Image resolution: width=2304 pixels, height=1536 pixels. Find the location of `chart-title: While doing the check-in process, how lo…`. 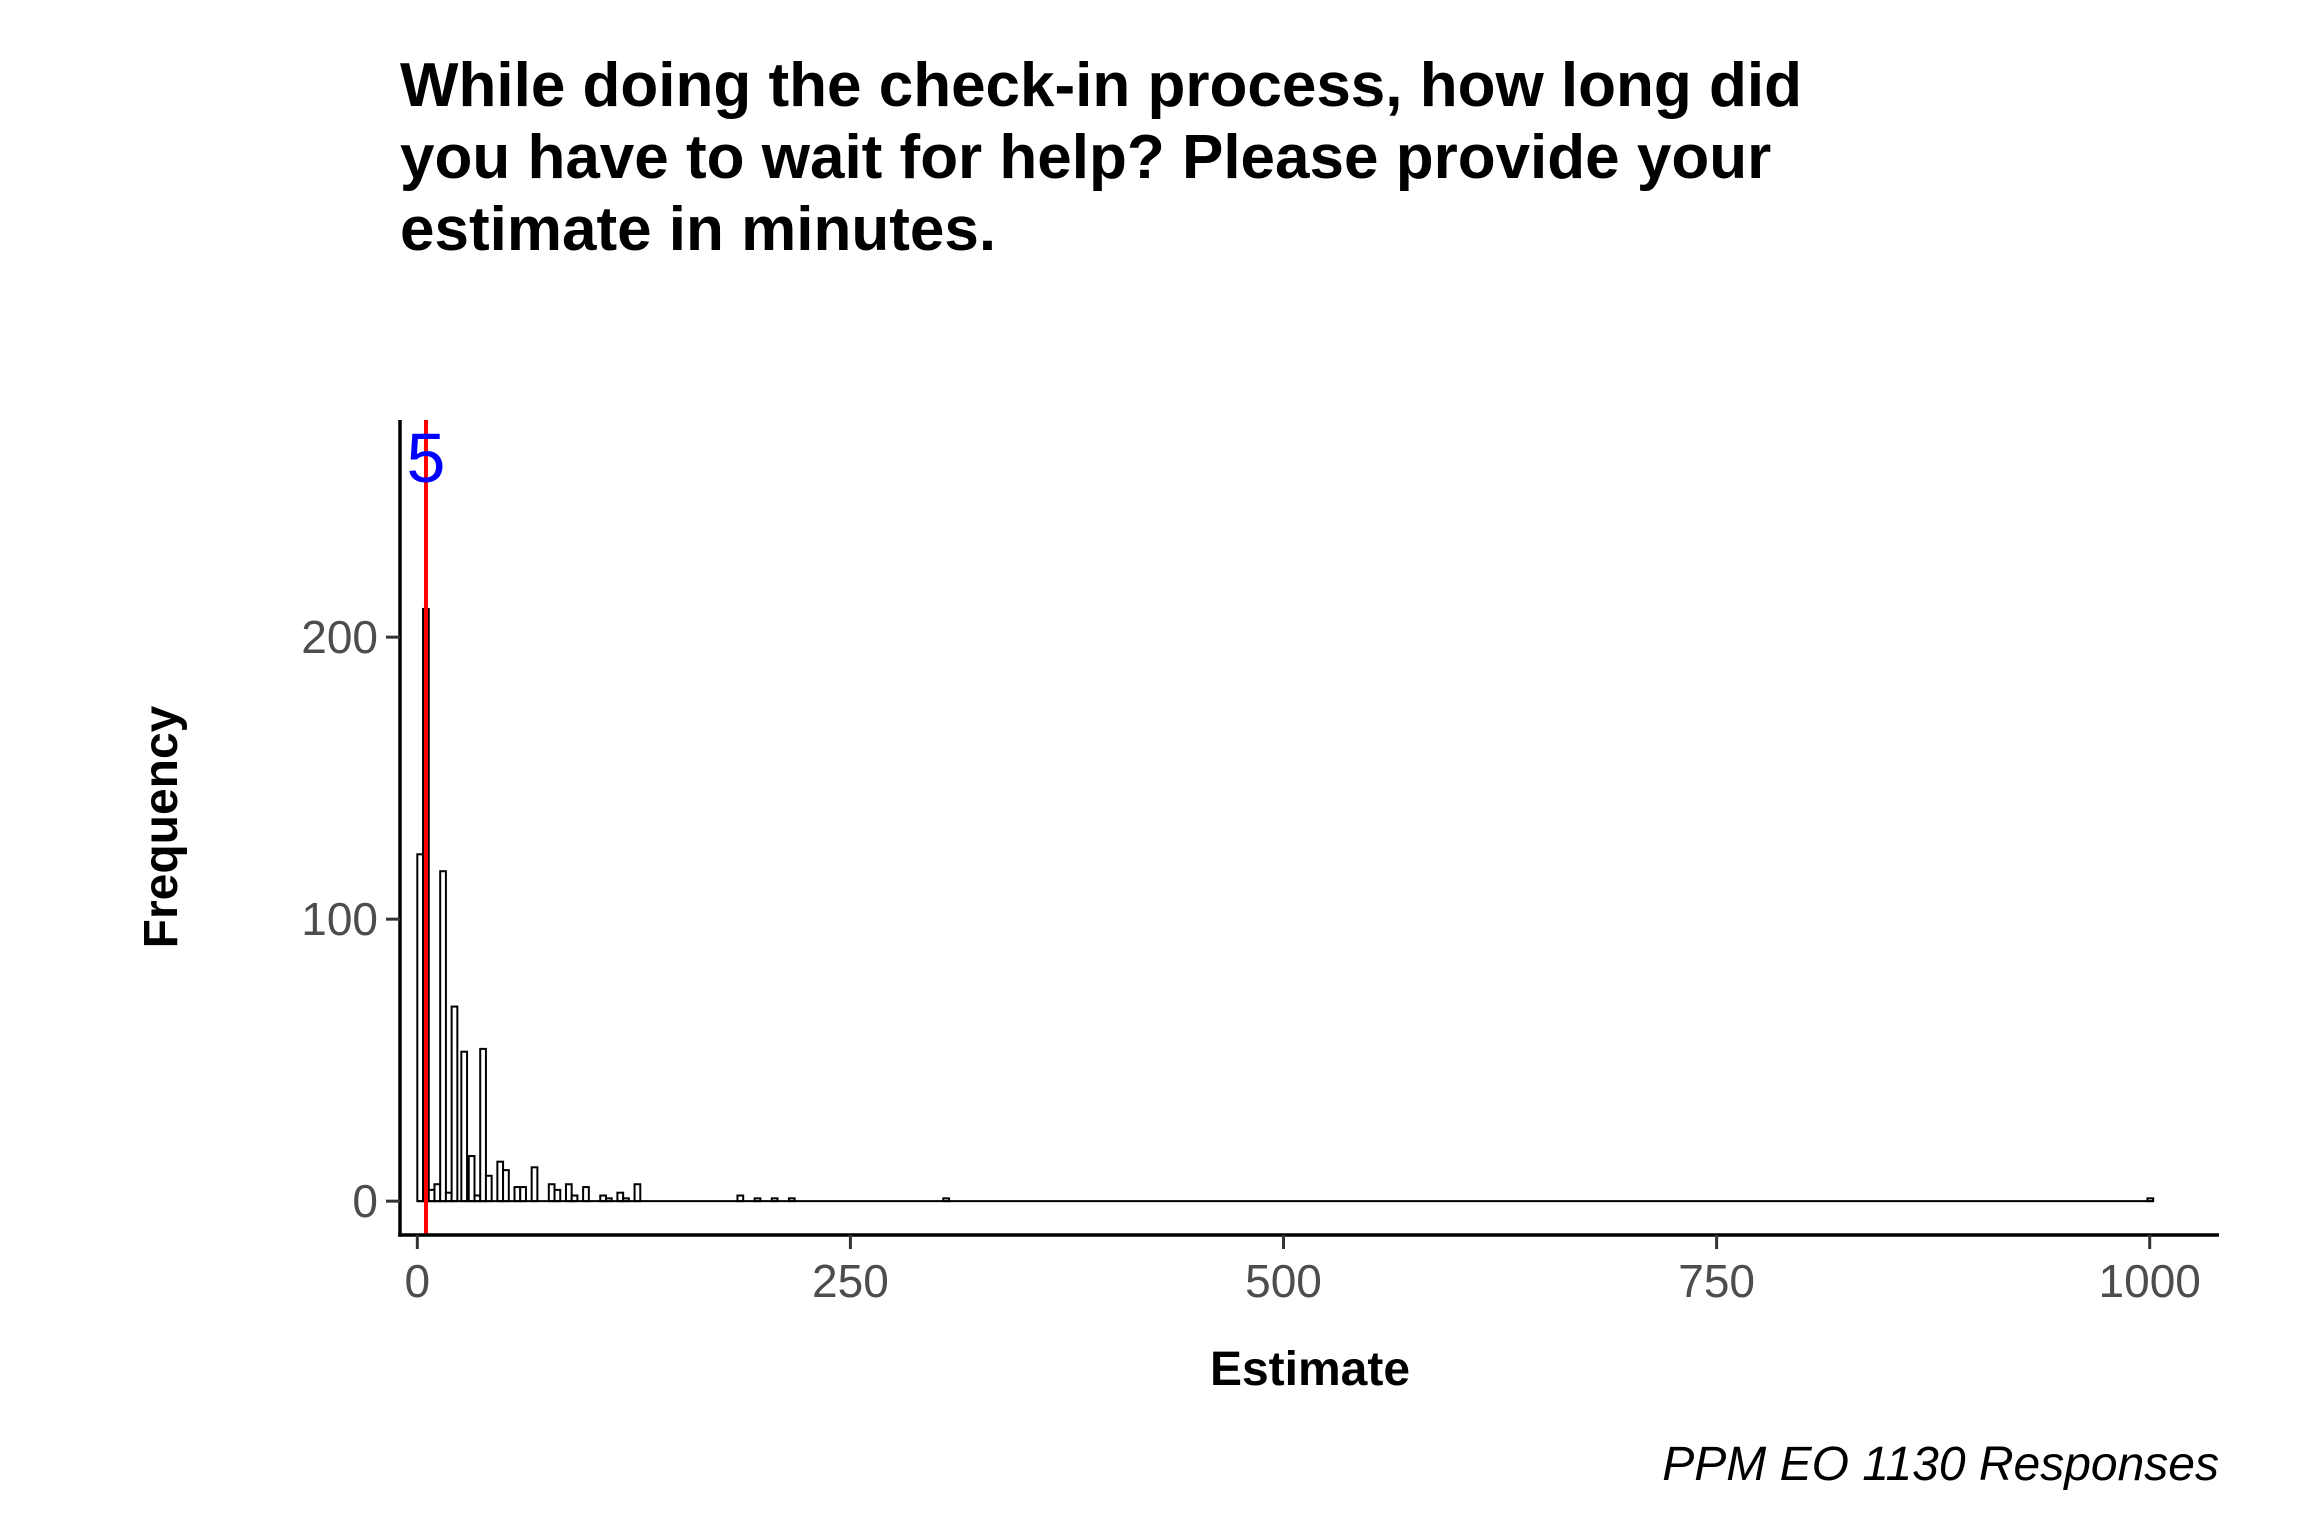

chart-title: While doing the check-in process, how lo… is located at coordinates (1101, 157).